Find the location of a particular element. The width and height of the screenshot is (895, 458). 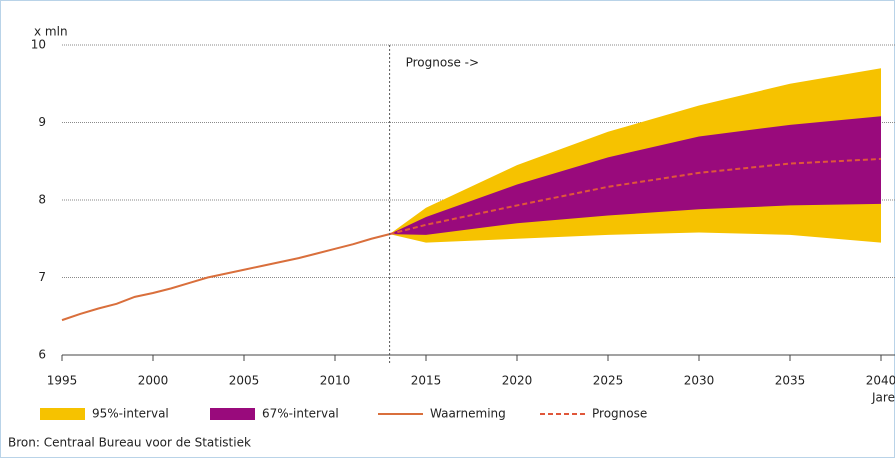

y-tick-label: 8 is located at coordinates (42, 200).